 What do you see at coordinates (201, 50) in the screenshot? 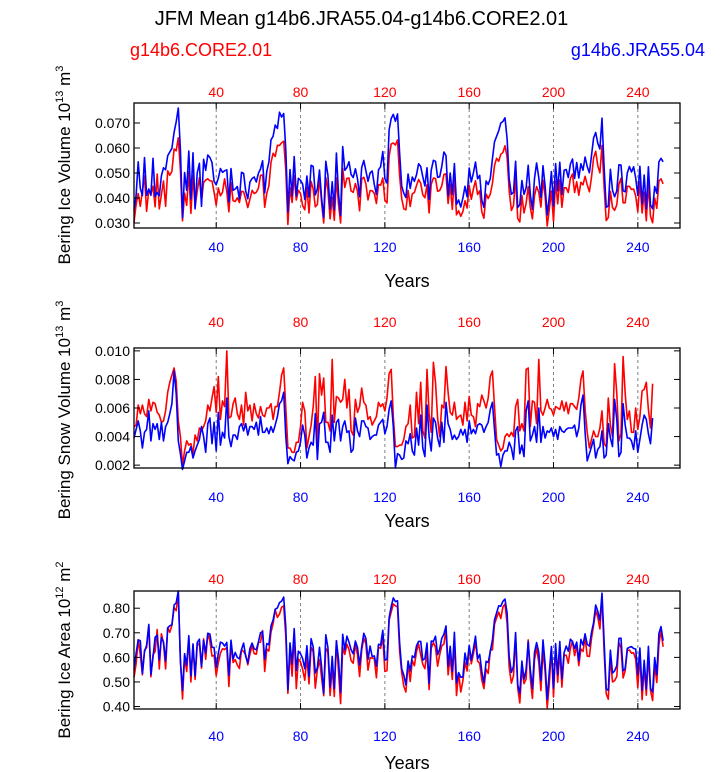
I see `legend-core: g14b6.CORE2.01` at bounding box center [201, 50].